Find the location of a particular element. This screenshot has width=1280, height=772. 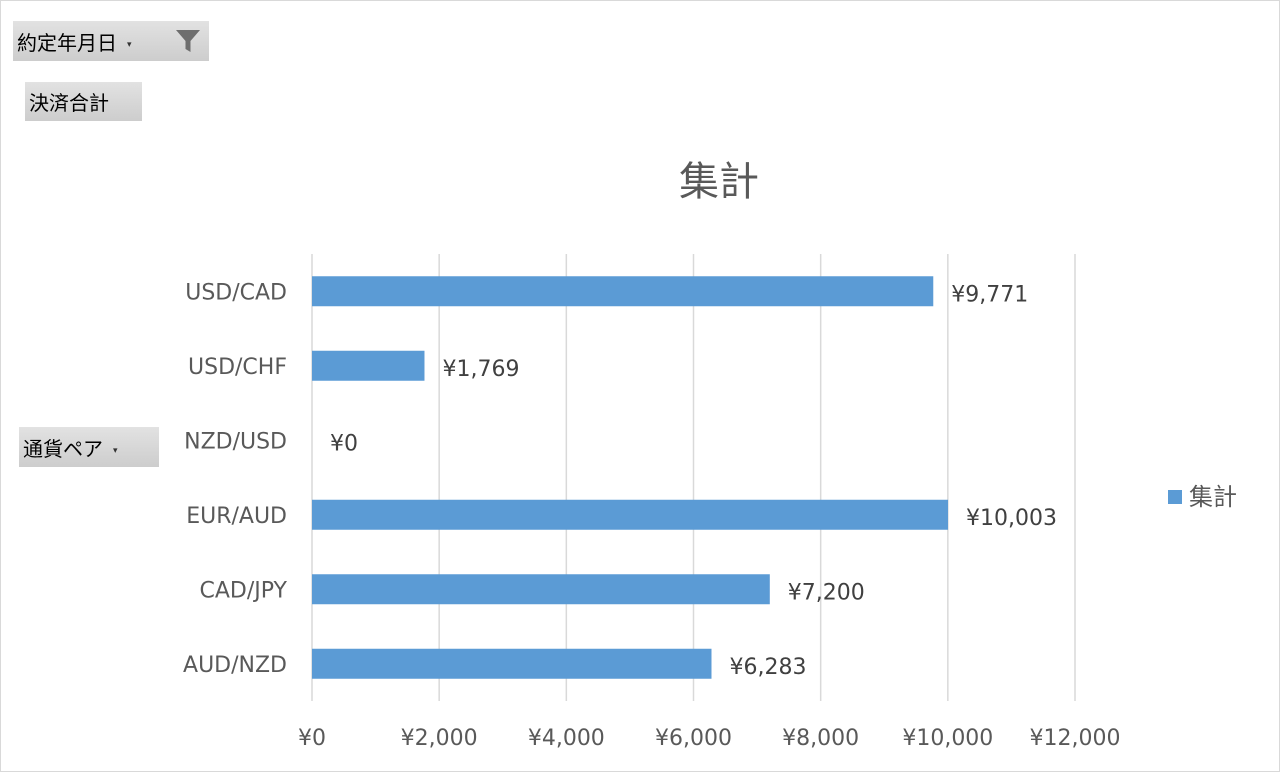

data-label: ¥9,771 is located at coordinates (989, 294).